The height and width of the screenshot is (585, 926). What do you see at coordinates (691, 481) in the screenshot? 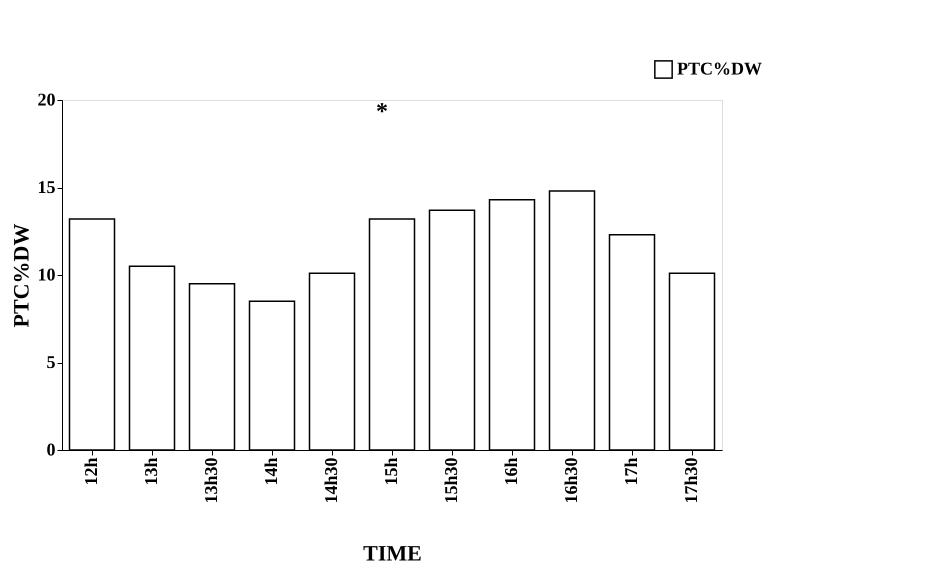
I see `x-tick-label: 17h30` at bounding box center [691, 481].